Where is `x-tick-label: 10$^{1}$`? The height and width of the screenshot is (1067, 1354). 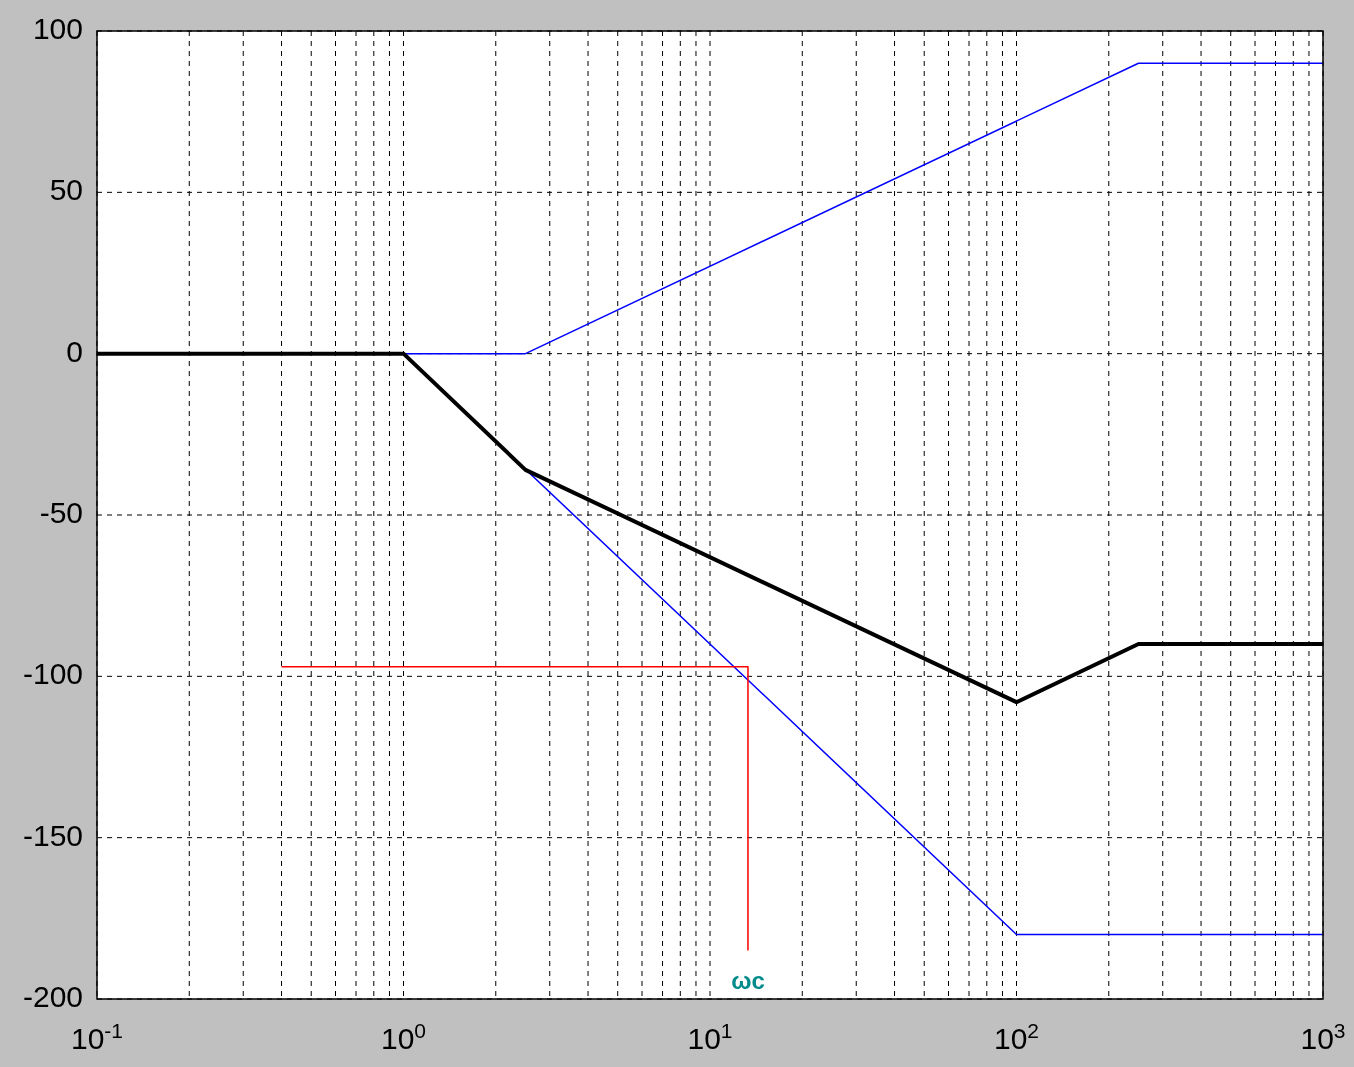 x-tick-label: 10$^{1}$ is located at coordinates (710, 1036).